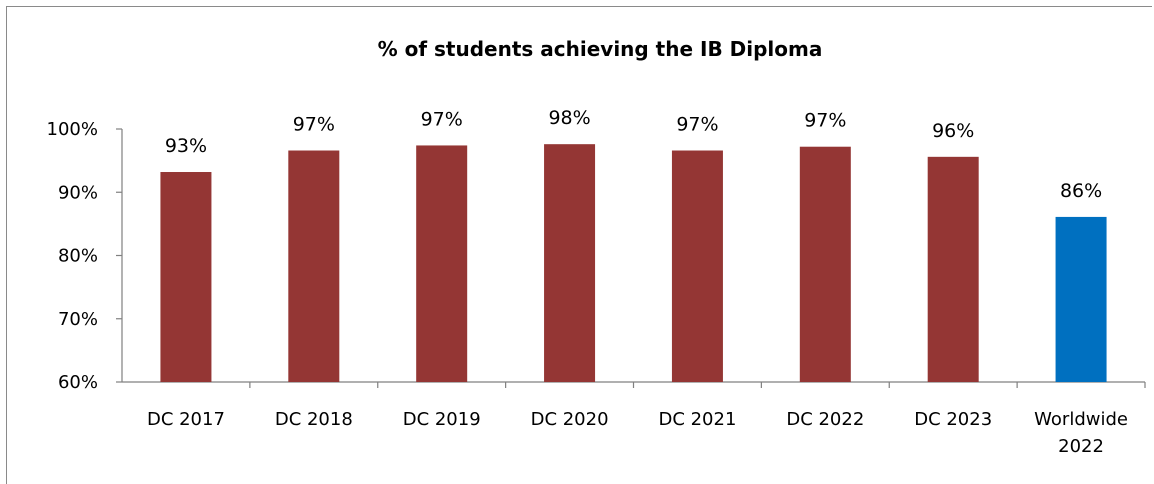 This screenshot has width=1154, height=484. What do you see at coordinates (570, 419) in the screenshot?
I see `category-label: DC 2020` at bounding box center [570, 419].